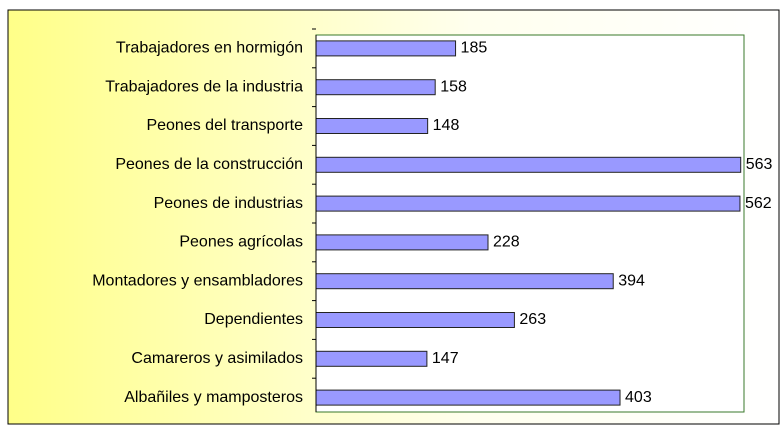 This screenshot has height=431, width=782. I want to click on category-label: Peones de industrias, so click(228, 203).